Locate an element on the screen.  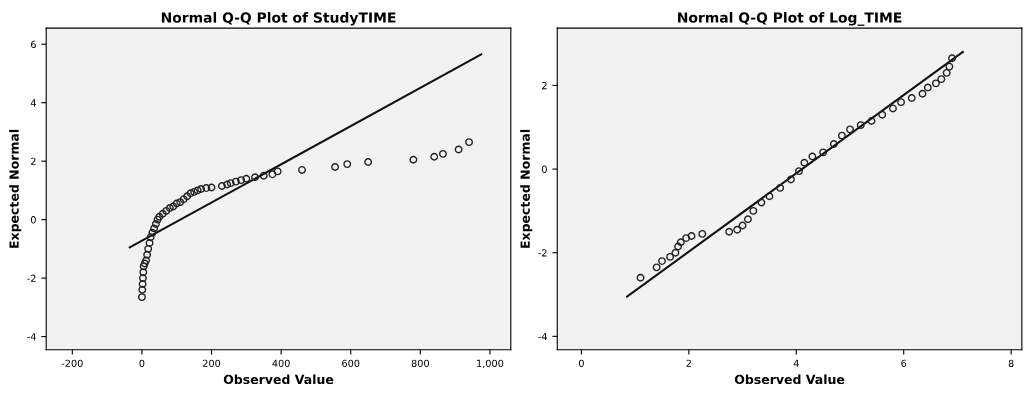
chart-title: Normal Q-Q Plot of StudyTIME is located at coordinates (278, 19).